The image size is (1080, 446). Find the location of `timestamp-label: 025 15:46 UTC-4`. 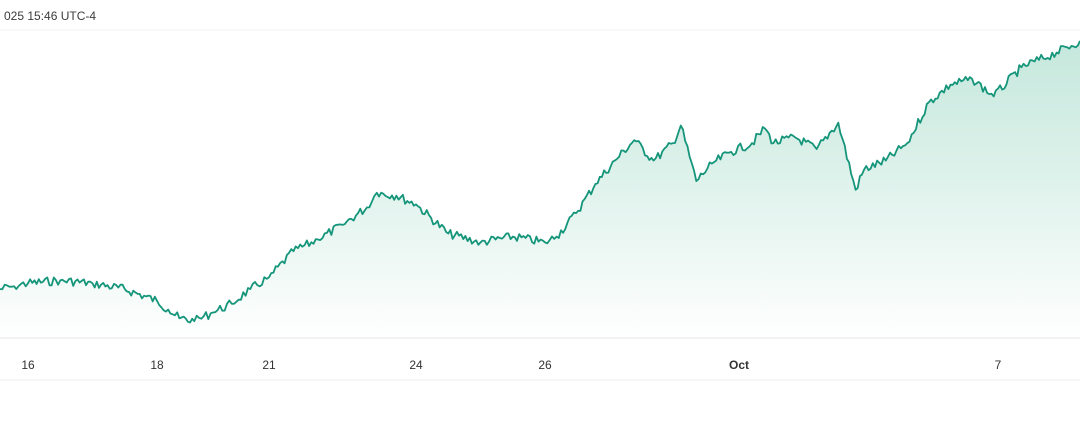

timestamp-label: 025 15:46 UTC-4 is located at coordinates (50, 16).